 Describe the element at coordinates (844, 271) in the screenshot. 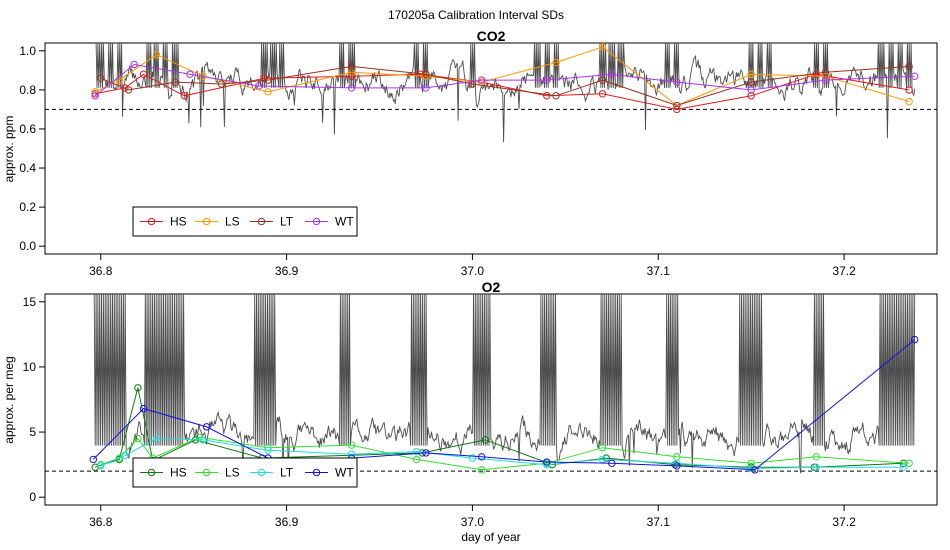

I see `co2-x-tick-label: 37.2` at that location.